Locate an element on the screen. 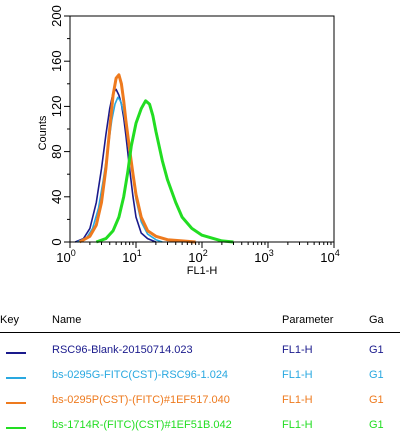 The image size is (400, 437). legend-row: bs-1714R-(FITC)(CST)#1EF51B.042 FL1-H G1 is located at coordinates (200, 427).